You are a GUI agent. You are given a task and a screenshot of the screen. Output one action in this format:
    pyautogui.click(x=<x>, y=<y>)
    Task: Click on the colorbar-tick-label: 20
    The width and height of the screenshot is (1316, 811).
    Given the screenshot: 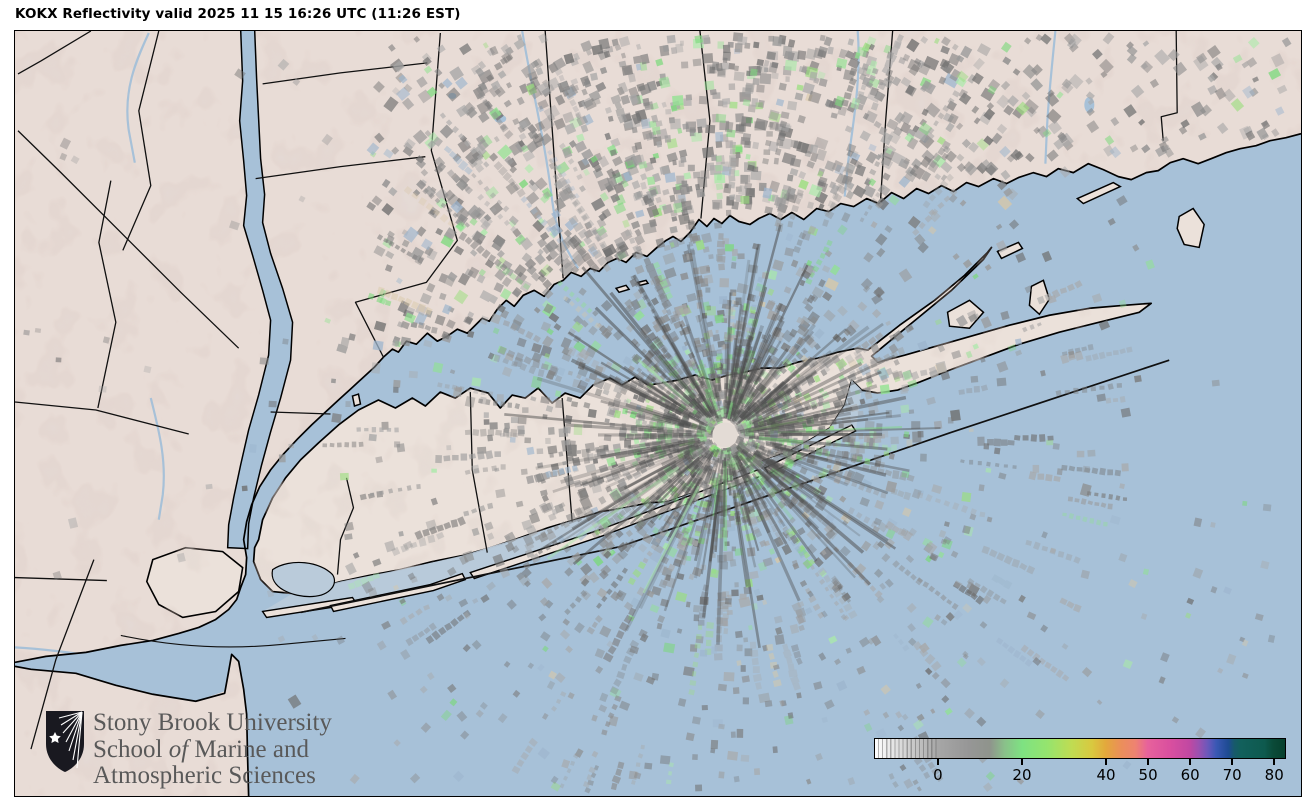 What is the action you would take?
    pyautogui.click(x=1022, y=775)
    